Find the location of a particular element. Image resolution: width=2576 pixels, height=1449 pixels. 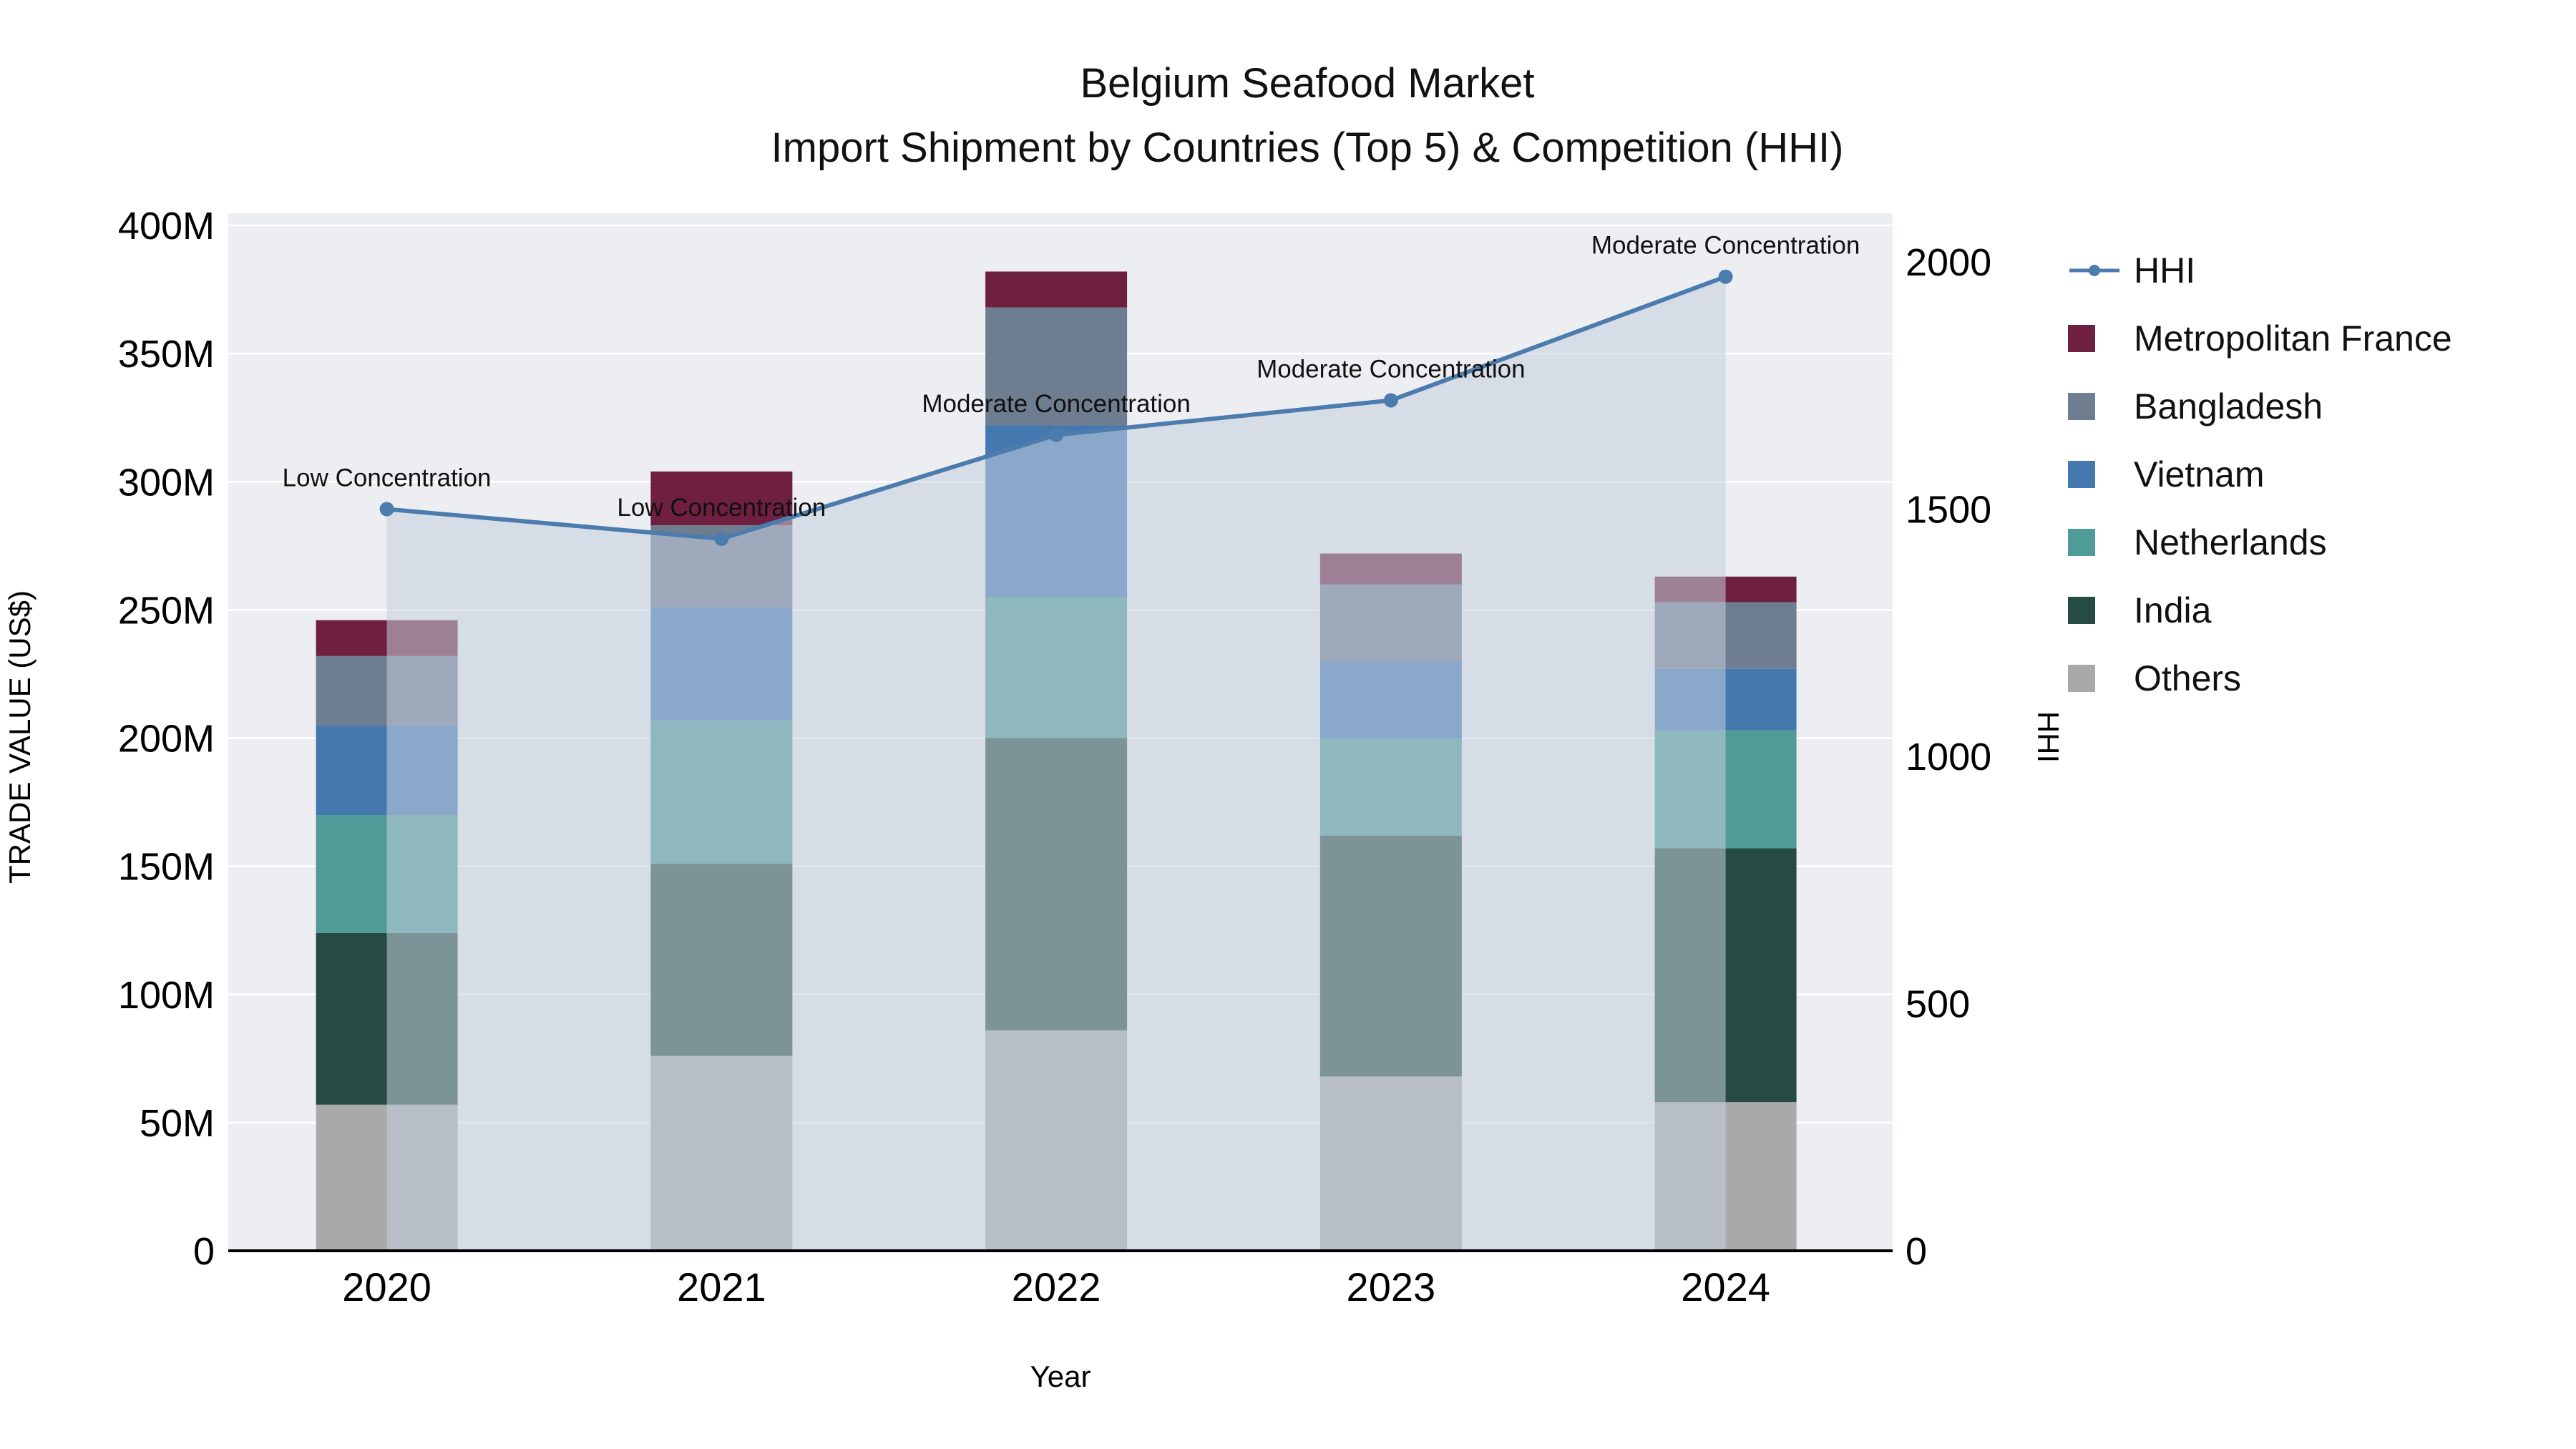

legend-item-vietnam: Vietnam is located at coordinates (2260, 474).